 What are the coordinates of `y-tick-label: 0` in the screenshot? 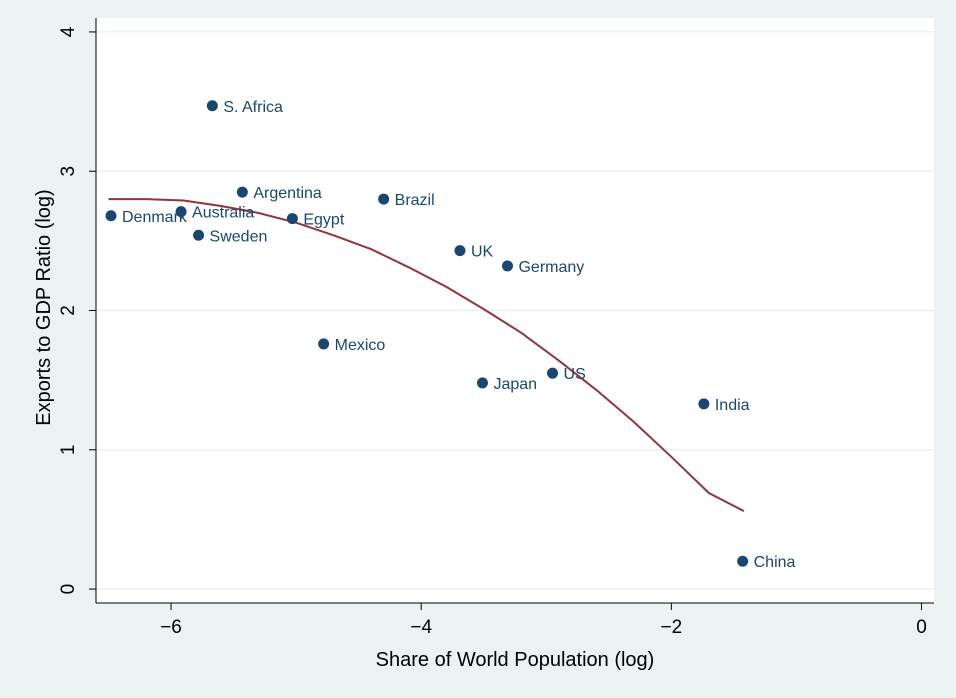 It's located at (68, 589).